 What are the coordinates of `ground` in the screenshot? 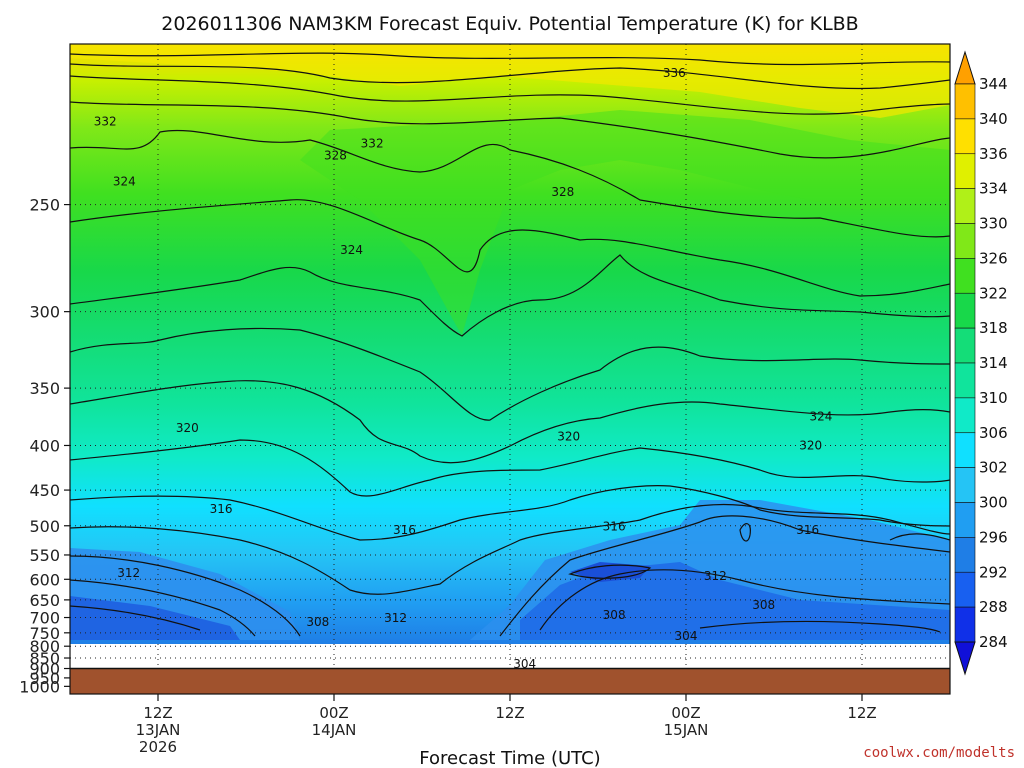 It's located at (510, 681).